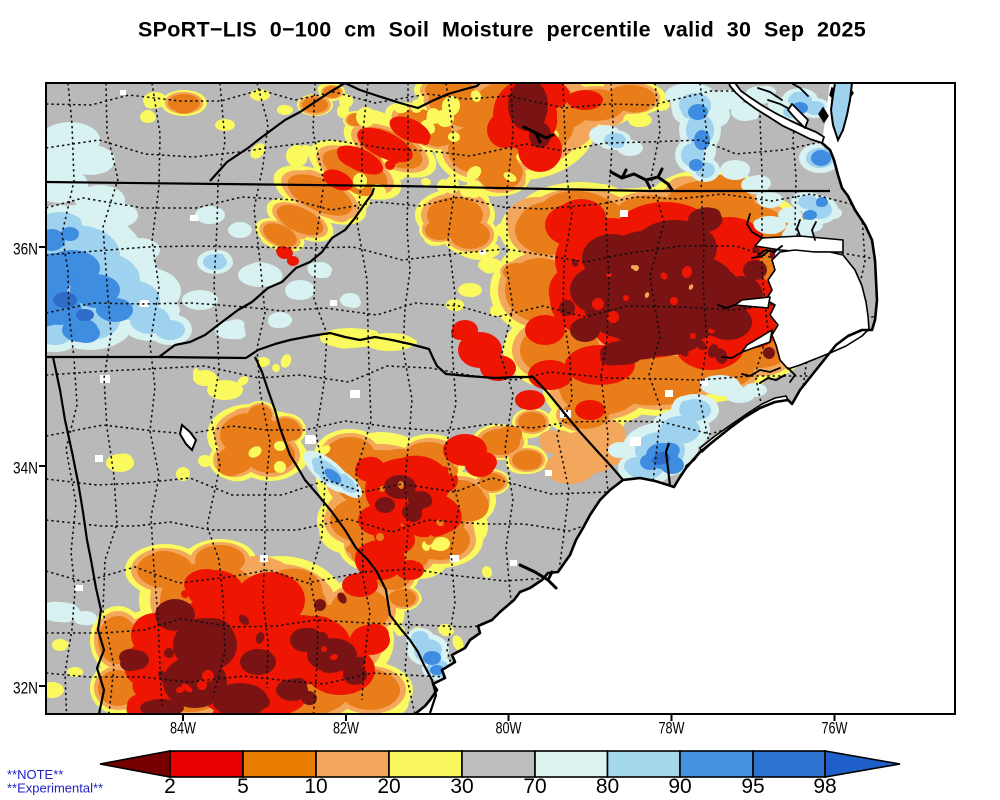 The height and width of the screenshot is (800, 1000). Describe the element at coordinates (346, 728) in the screenshot. I see `svg-text: 82W` at that location.